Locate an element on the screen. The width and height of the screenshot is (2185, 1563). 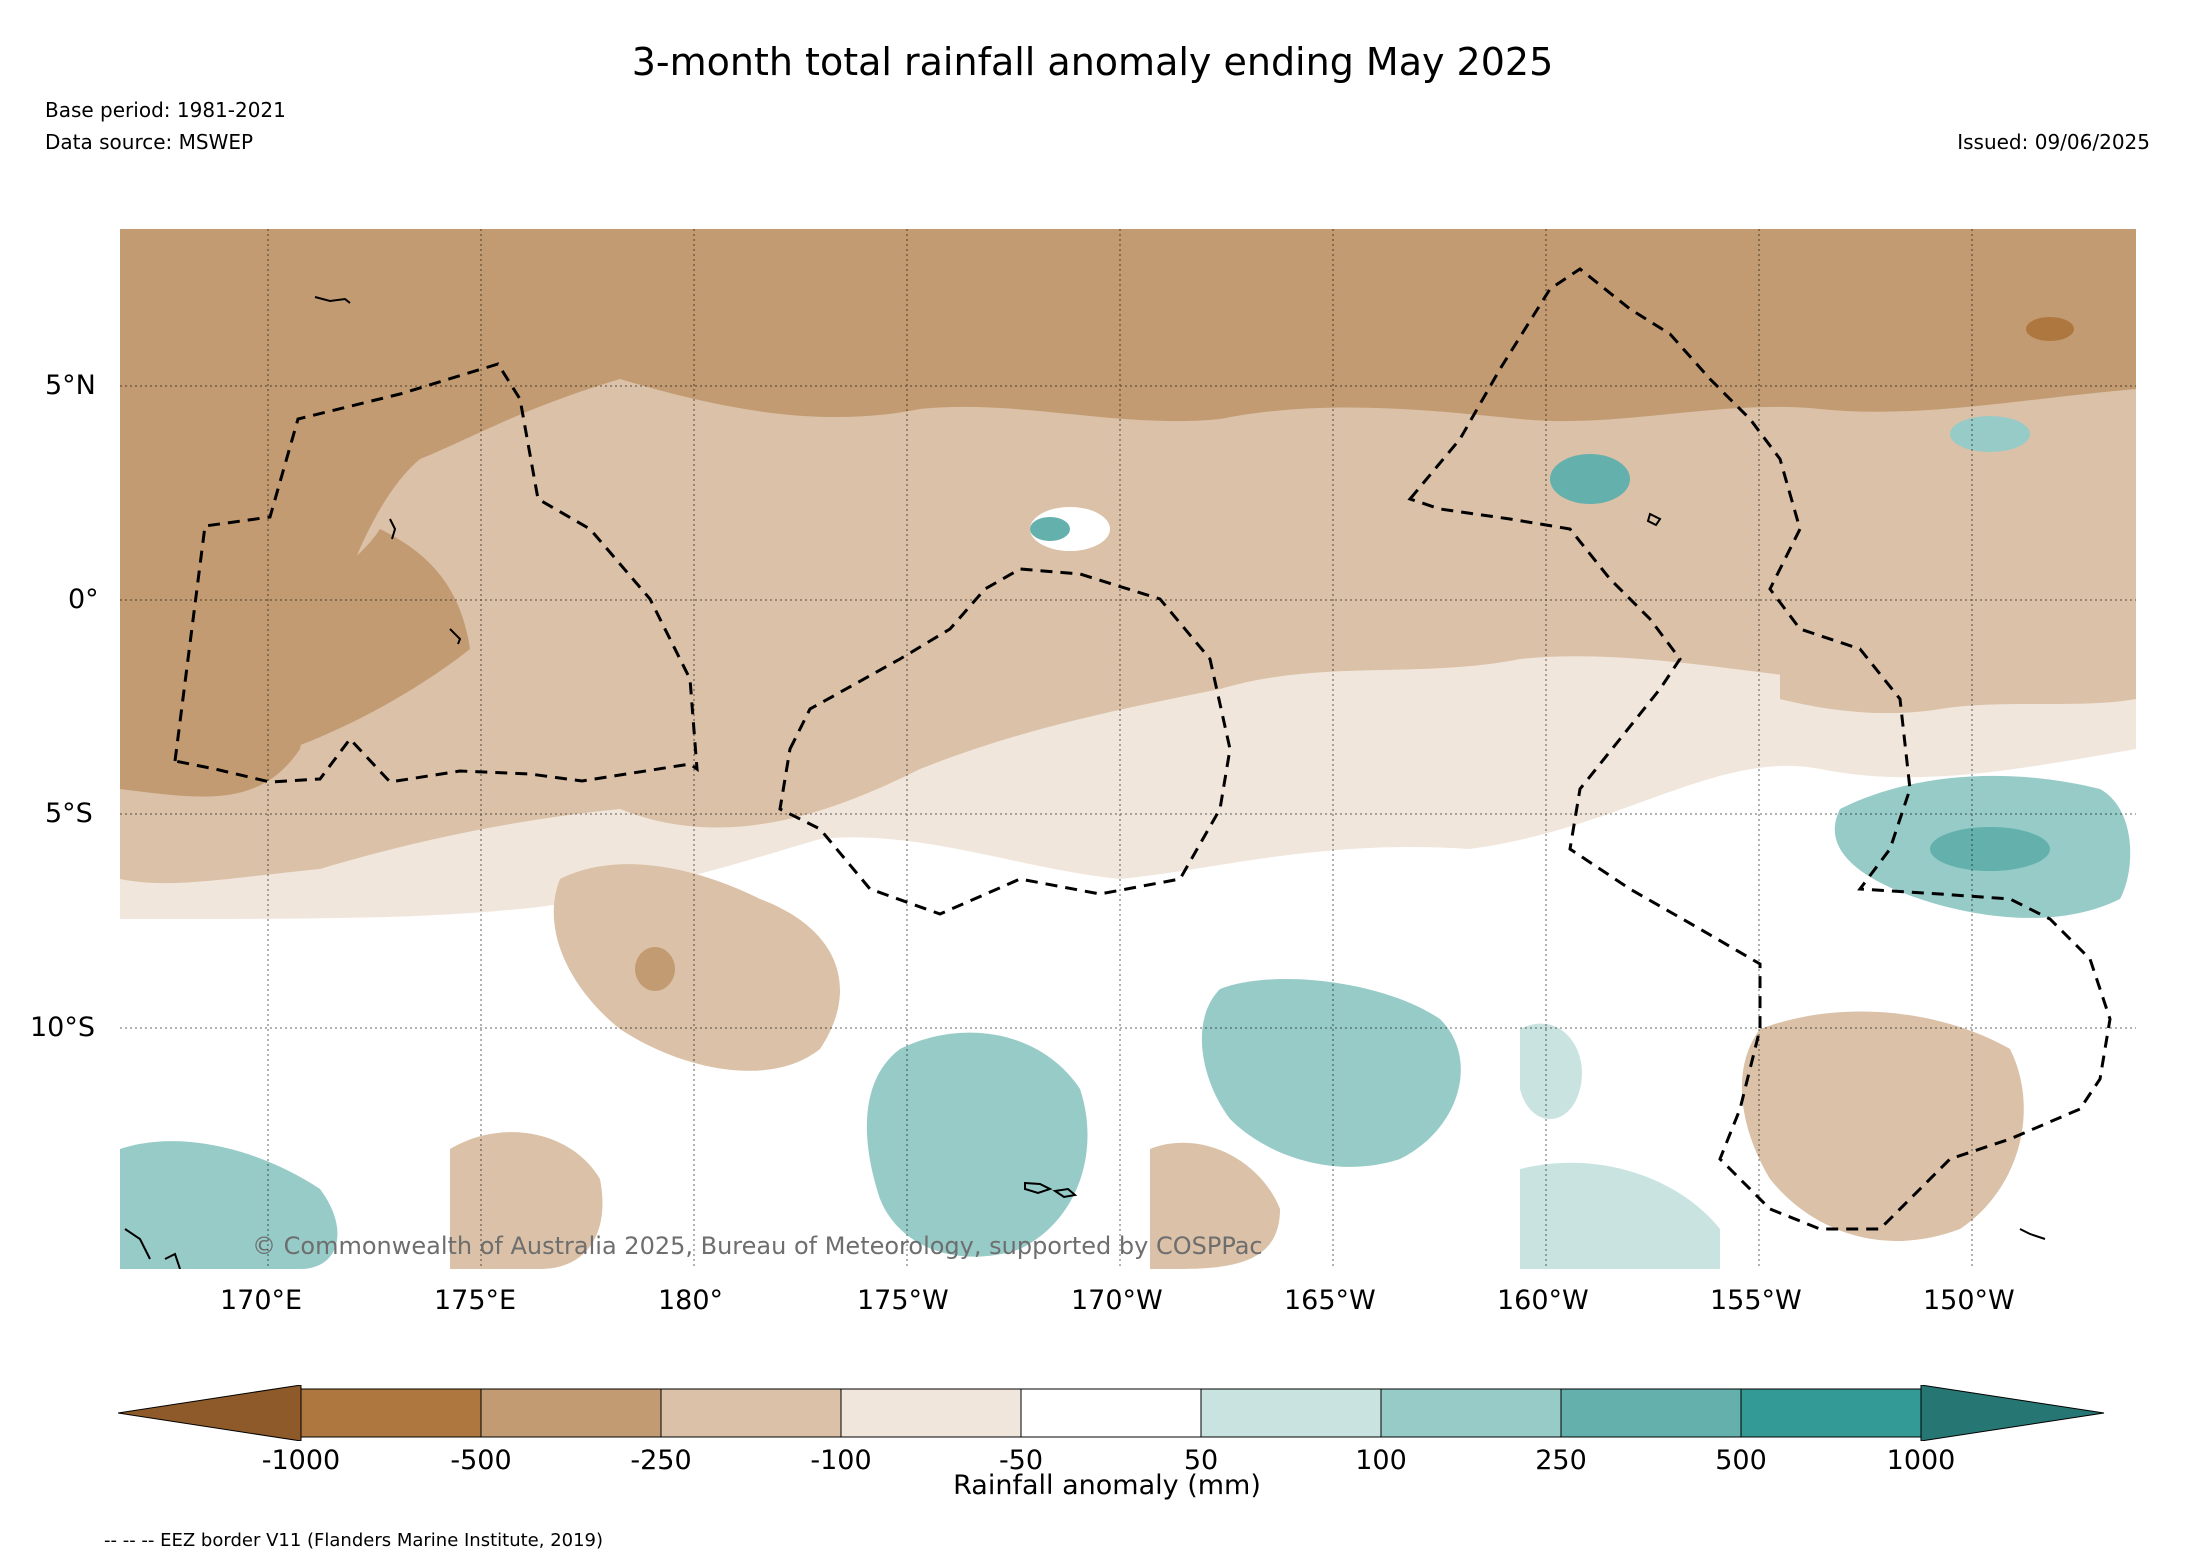
colorbar-label: 50 is located at coordinates (1201, 1460).